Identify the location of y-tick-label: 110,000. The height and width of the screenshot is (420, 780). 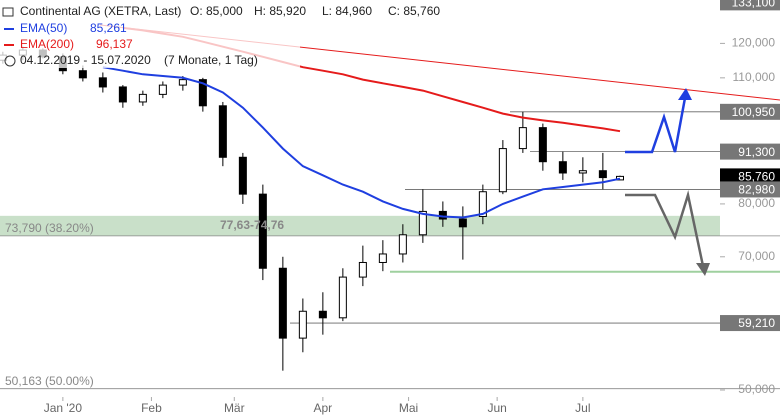
(754, 77).